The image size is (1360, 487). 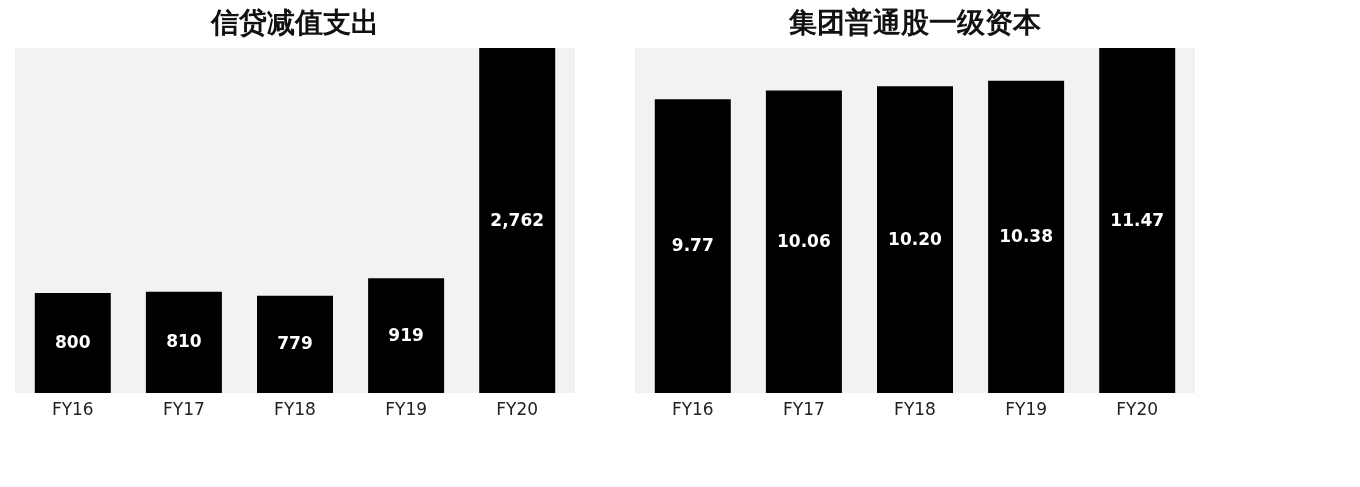 I want to click on data-label: 11.47, so click(x=1137, y=219).